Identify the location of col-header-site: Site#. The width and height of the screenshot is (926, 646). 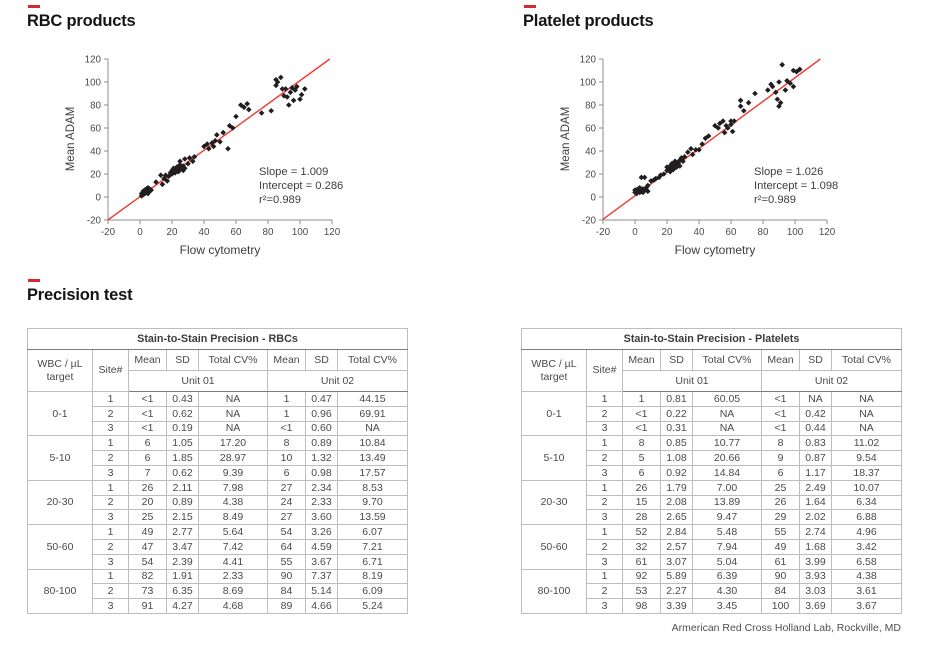
(604, 370).